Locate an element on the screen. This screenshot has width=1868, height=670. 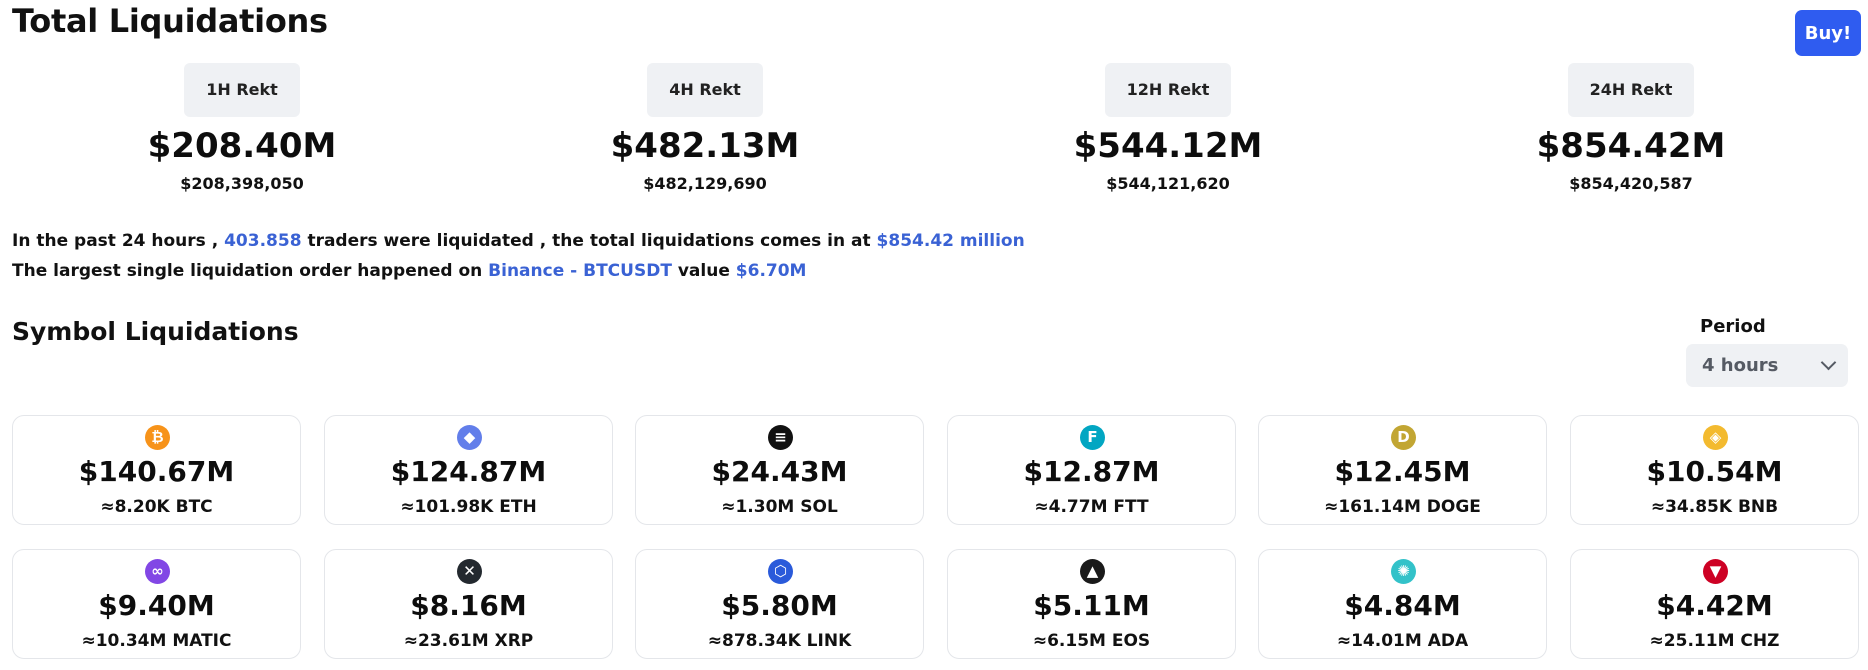
symbol-value: $10.54M is located at coordinates (1714, 471).